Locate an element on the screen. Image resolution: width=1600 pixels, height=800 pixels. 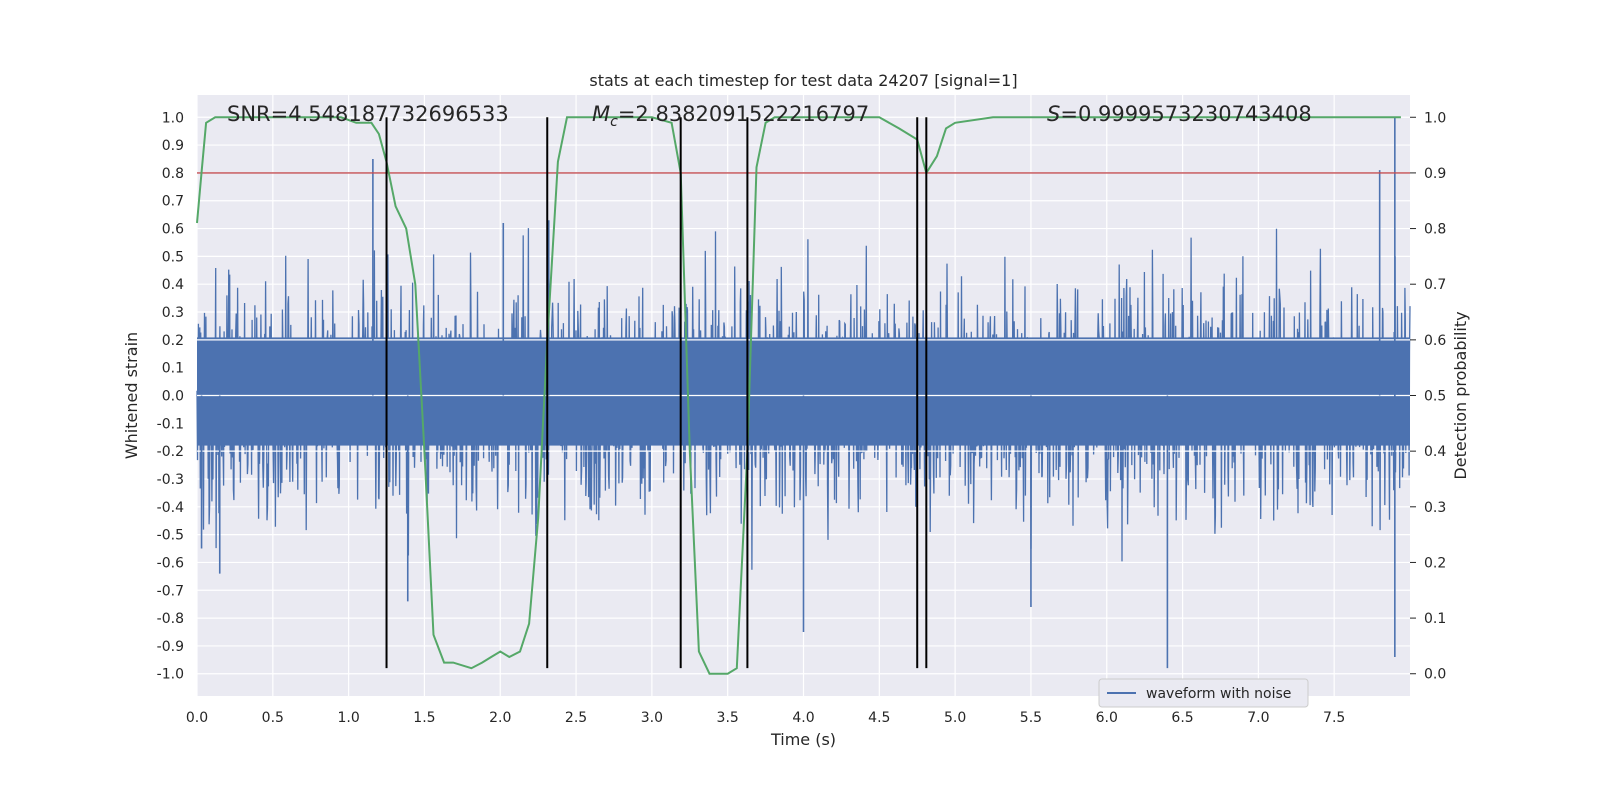
y2-tick-label: 0.9 is located at coordinates (1435, 174).